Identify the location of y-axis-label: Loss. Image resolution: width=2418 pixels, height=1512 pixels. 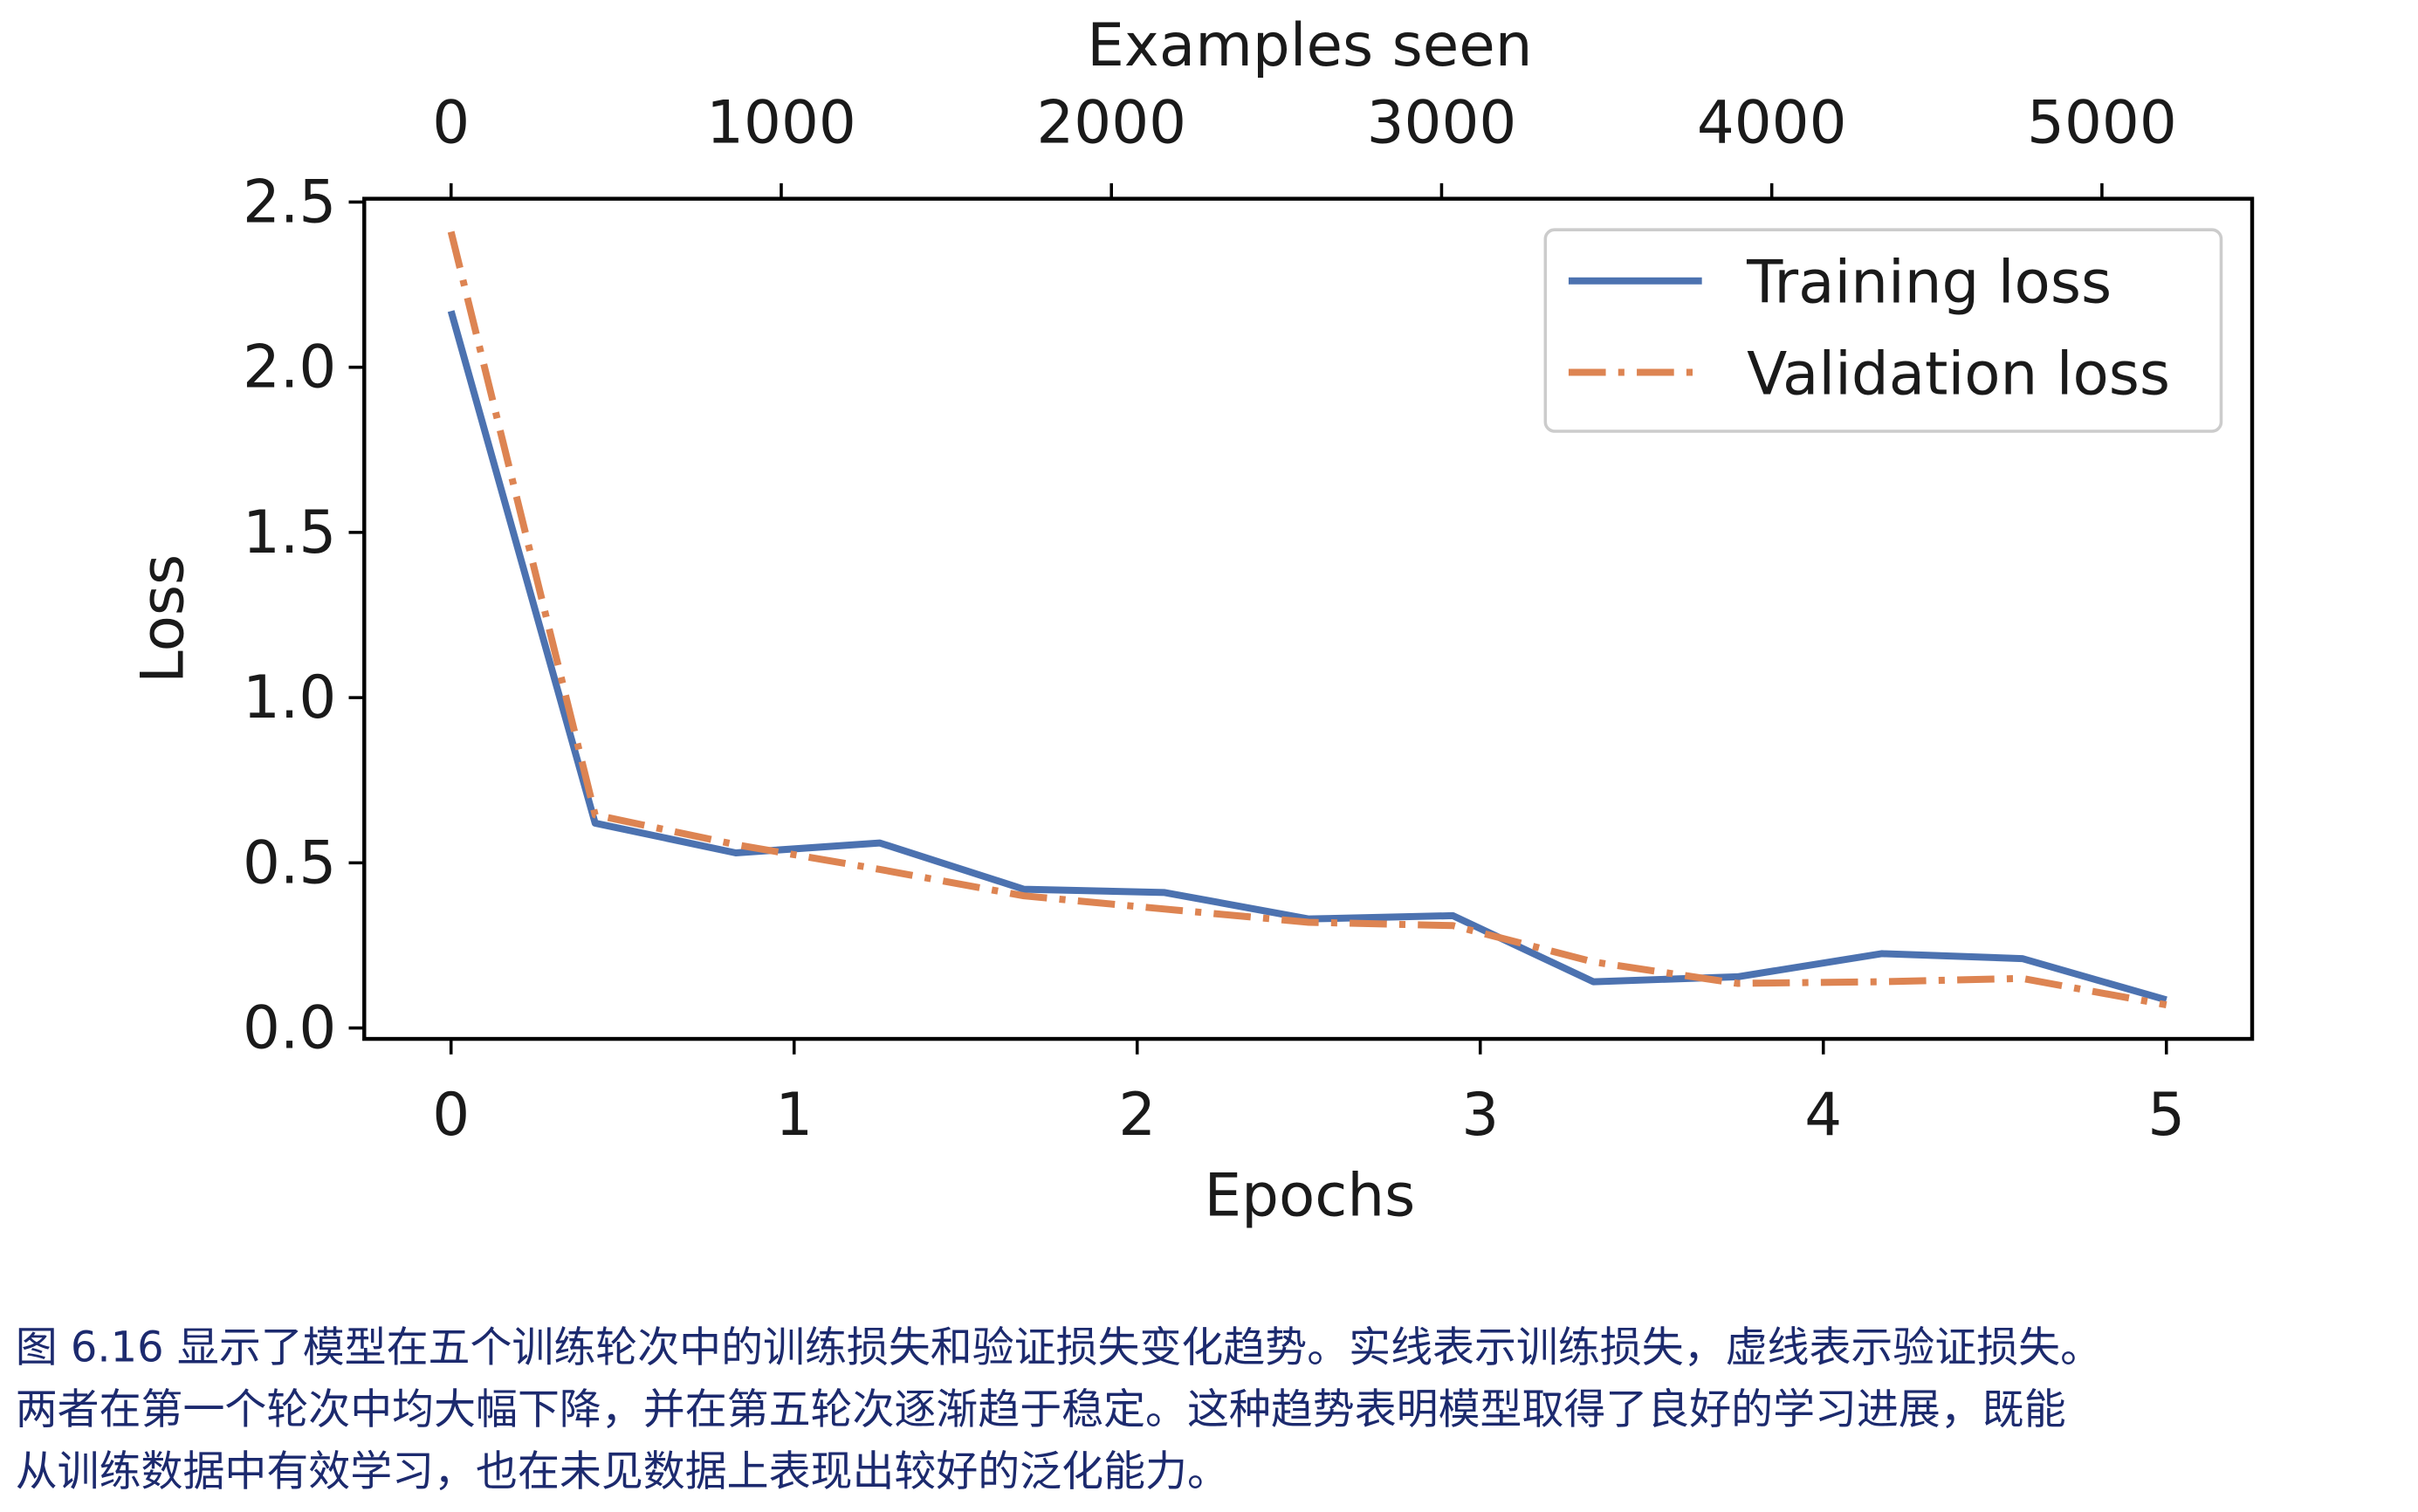
(162, 619).